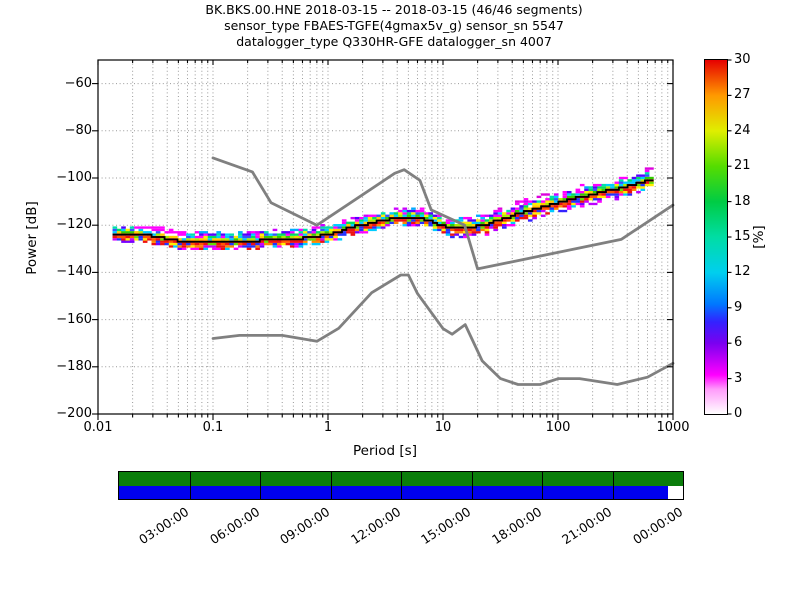 Image resolution: width=800 pixels, height=600 pixels. What do you see at coordinates (742, 272) in the screenshot?
I see `colorbar-tick-label: 12` at bounding box center [742, 272].